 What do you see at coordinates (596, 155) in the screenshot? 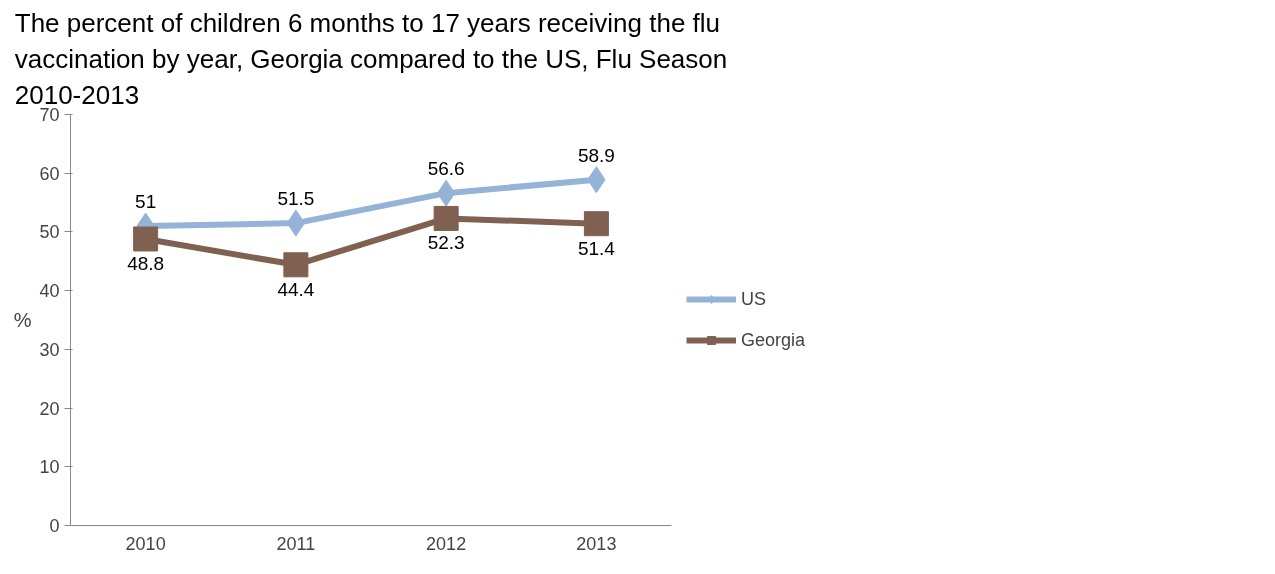
I see `data-label: 58.9` at bounding box center [596, 155].